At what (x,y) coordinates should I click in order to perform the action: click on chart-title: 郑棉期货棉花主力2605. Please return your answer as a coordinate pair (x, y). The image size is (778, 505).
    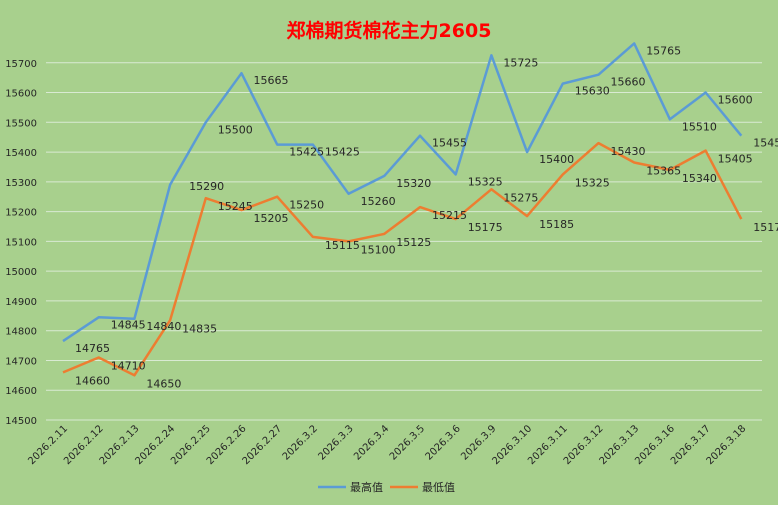
    Looking at the image, I should click on (389, 30).